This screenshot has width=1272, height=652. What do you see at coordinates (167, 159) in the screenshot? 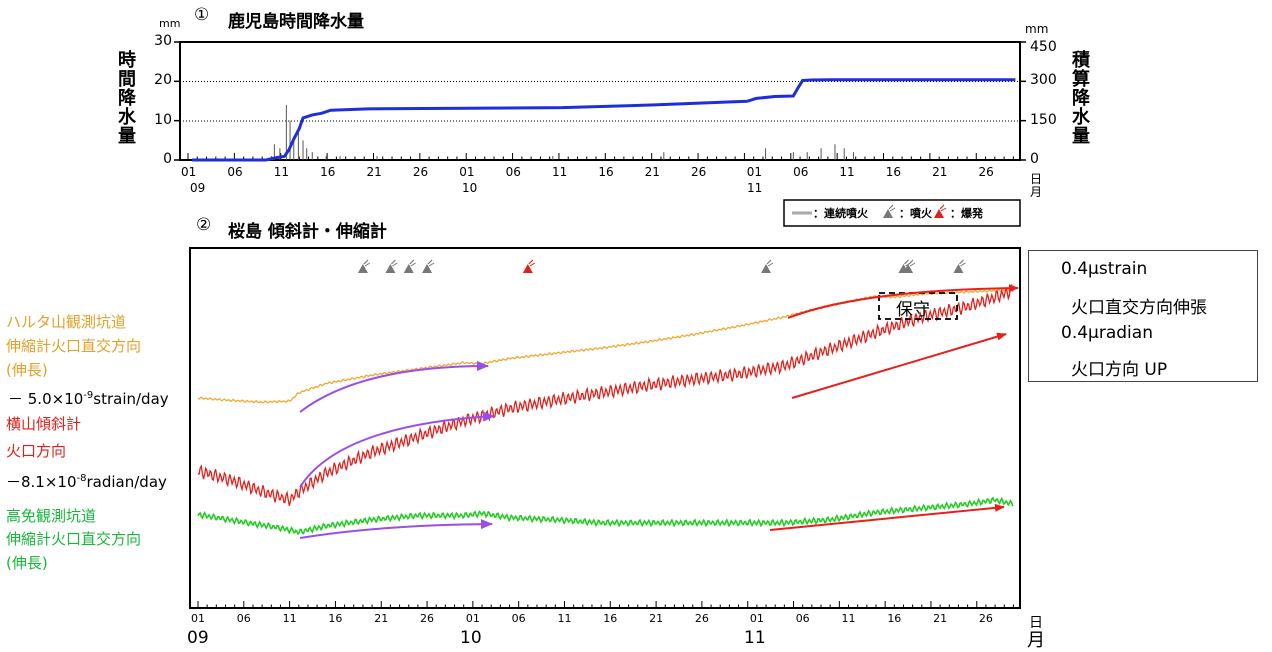
I see `panel1-left-tick-label: 0` at bounding box center [167, 159].